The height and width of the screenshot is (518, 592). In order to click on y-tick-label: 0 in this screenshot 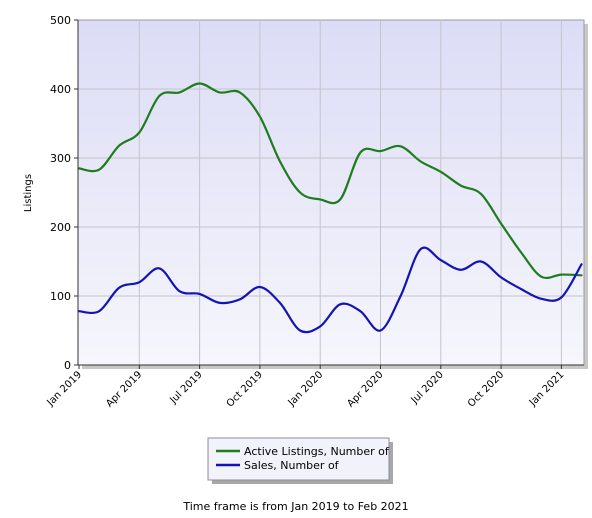, I will do `click(67, 365)`.